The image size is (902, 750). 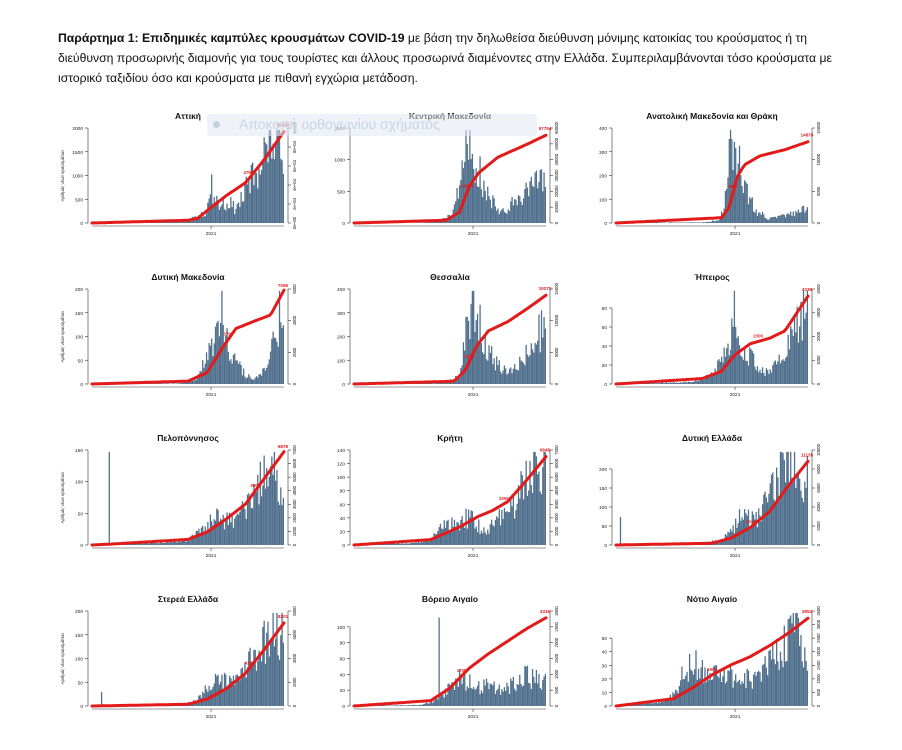 I want to click on cumulative-mid-label: 4700, so click(x=751, y=521).